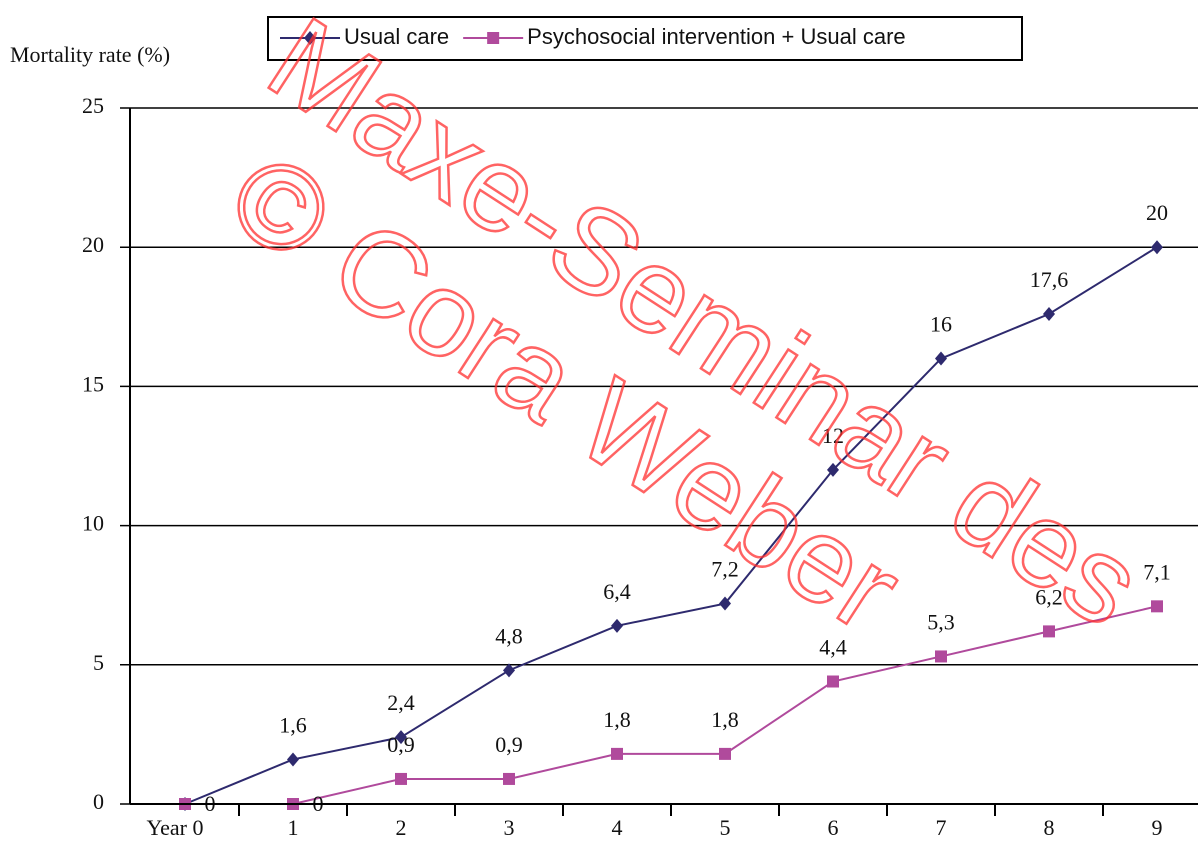 The height and width of the screenshot is (868, 1198). What do you see at coordinates (1049, 279) in the screenshot?
I see `data-label: 17,6` at bounding box center [1049, 279].